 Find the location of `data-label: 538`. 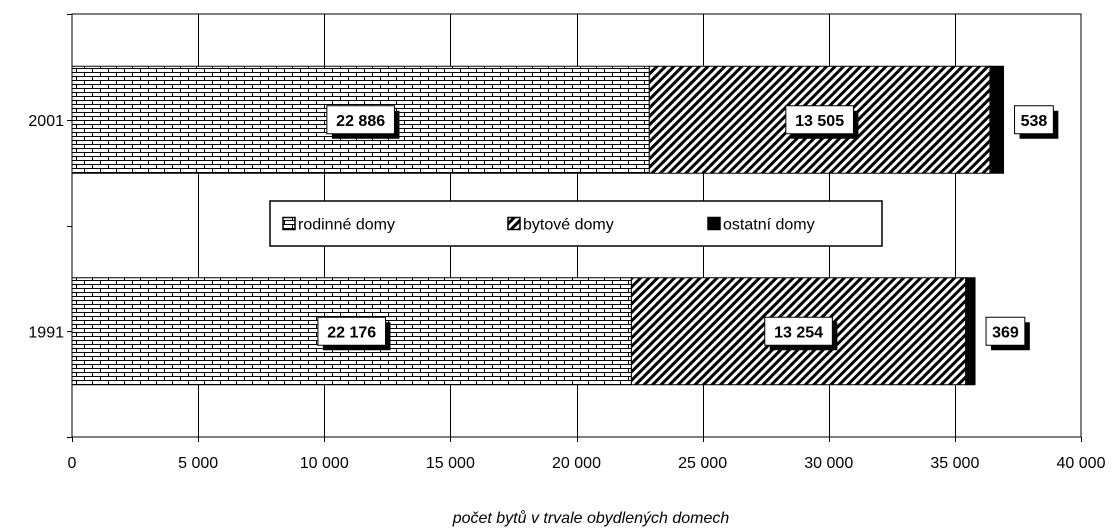

data-label: 538 is located at coordinates (1034, 121).